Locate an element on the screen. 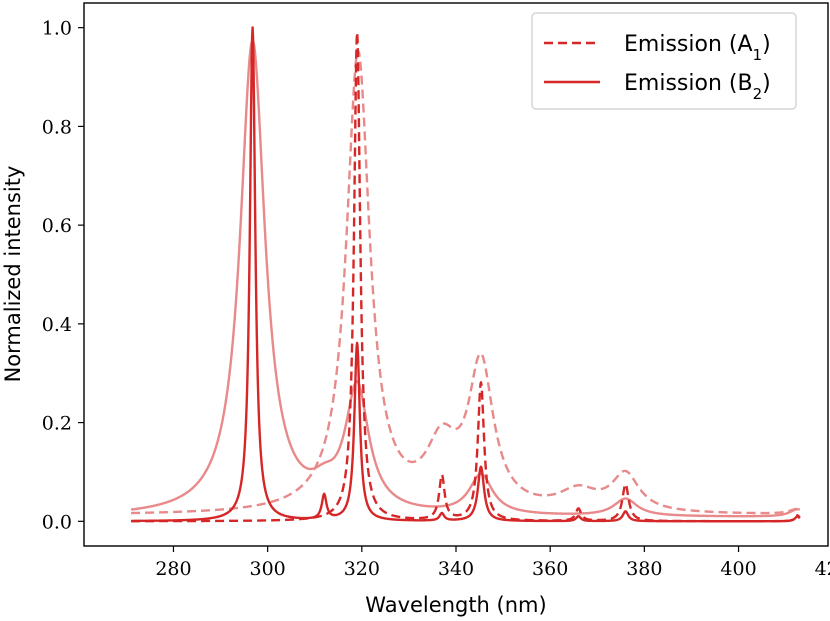  y-tick-label: 0.8 is located at coordinates (57, 127).